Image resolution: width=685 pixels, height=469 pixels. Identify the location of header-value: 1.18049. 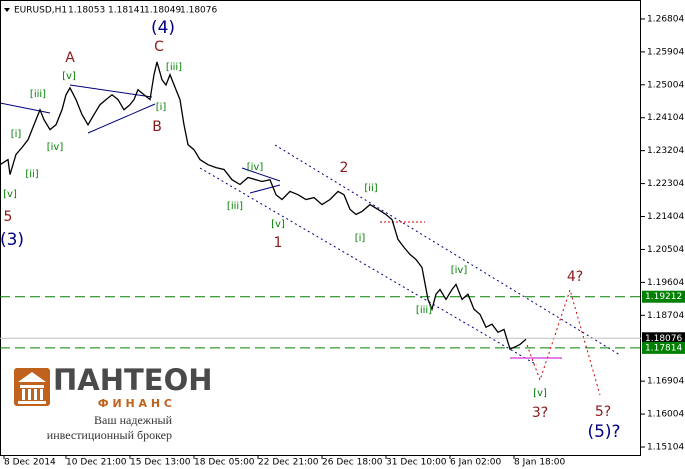
(162, 11).